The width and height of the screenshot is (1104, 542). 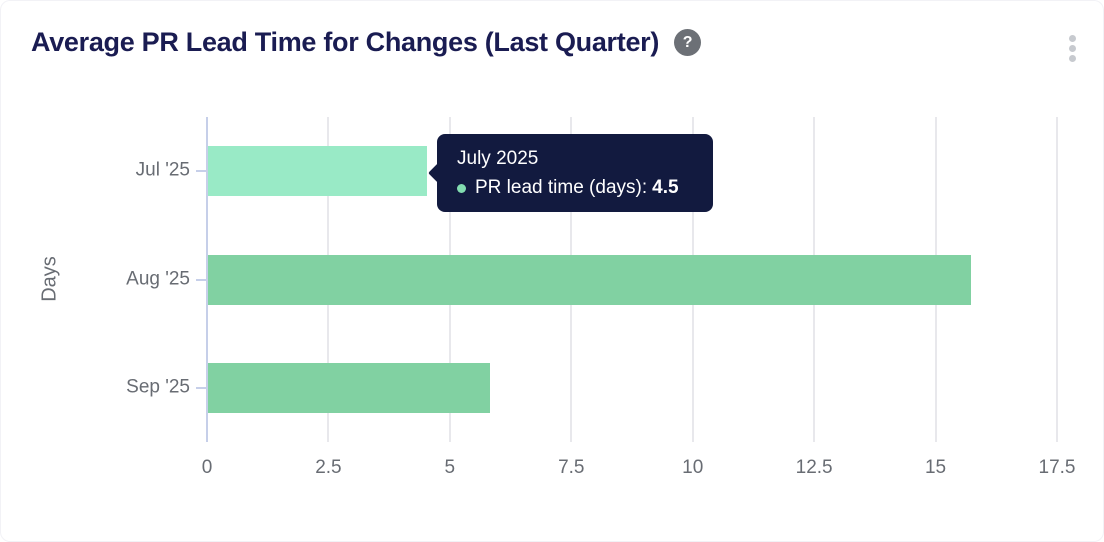 I want to click on chart-tooltip: July 2025 PR lead time (days): 4.5, so click(x=570, y=173).